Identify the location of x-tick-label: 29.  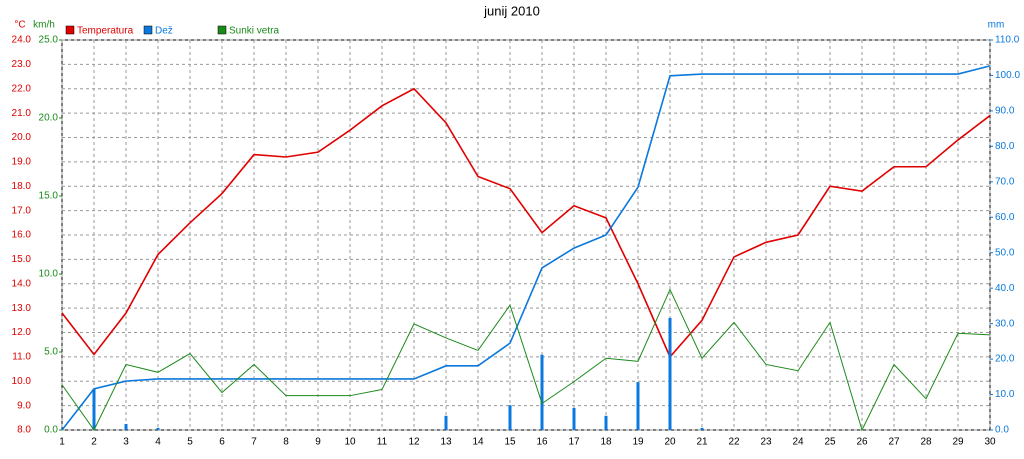
(958, 442).